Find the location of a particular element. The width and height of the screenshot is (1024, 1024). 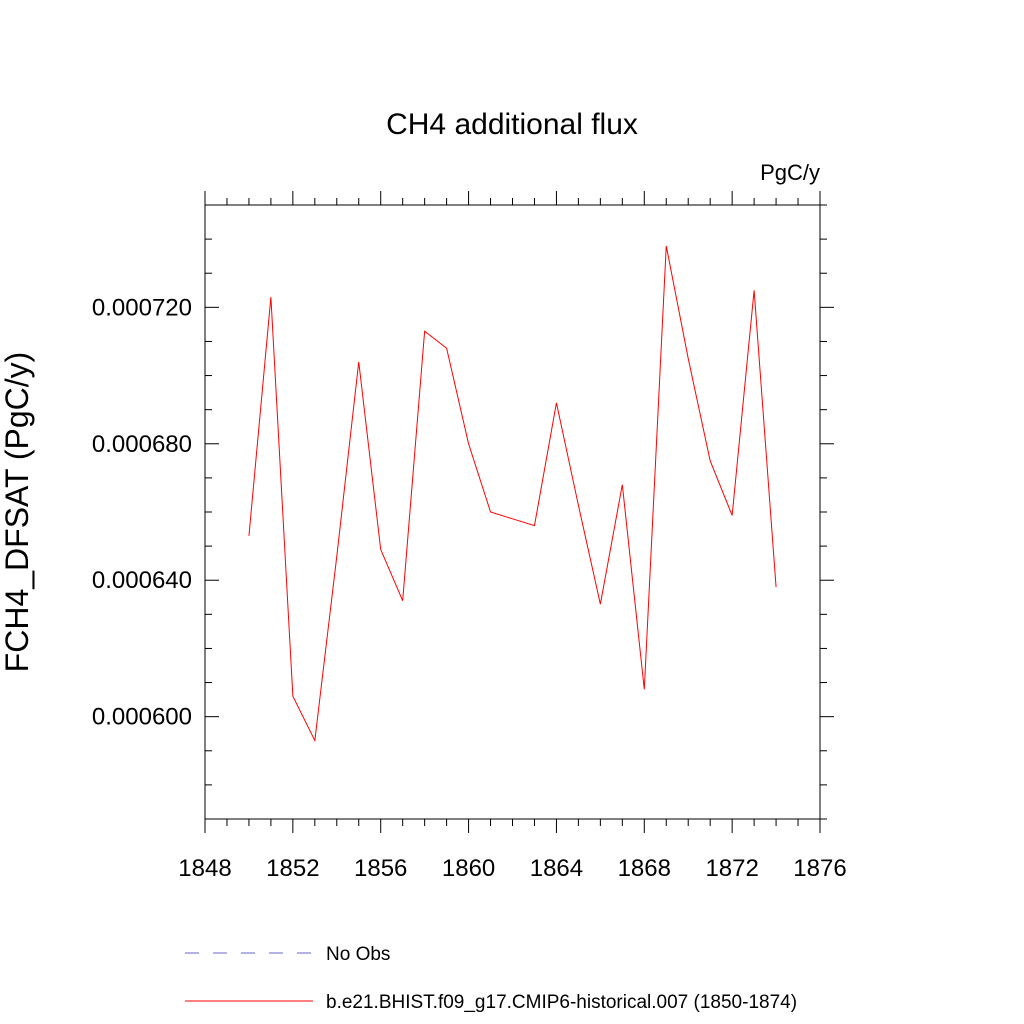

y-axis-label: FCH4_DFSAT (PgC/y) is located at coordinates (17, 512).